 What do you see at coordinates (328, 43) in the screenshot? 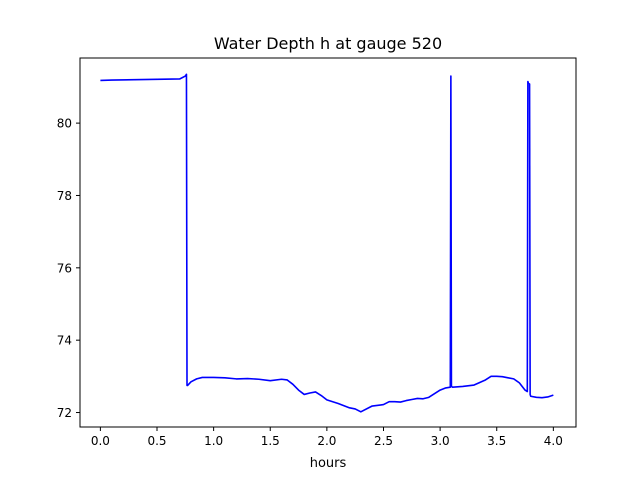
I see `chart-title: Water Depth h at gauge 520` at bounding box center [328, 43].